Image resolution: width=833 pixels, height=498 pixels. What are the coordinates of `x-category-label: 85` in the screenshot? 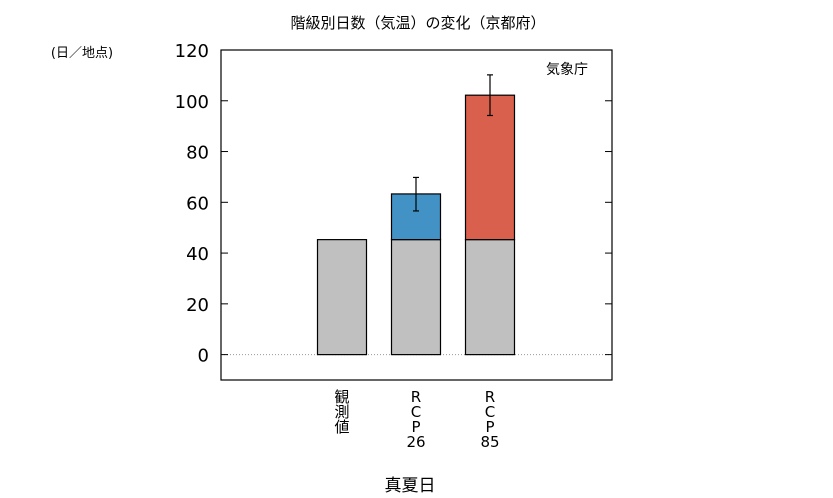 It's located at (489, 442).